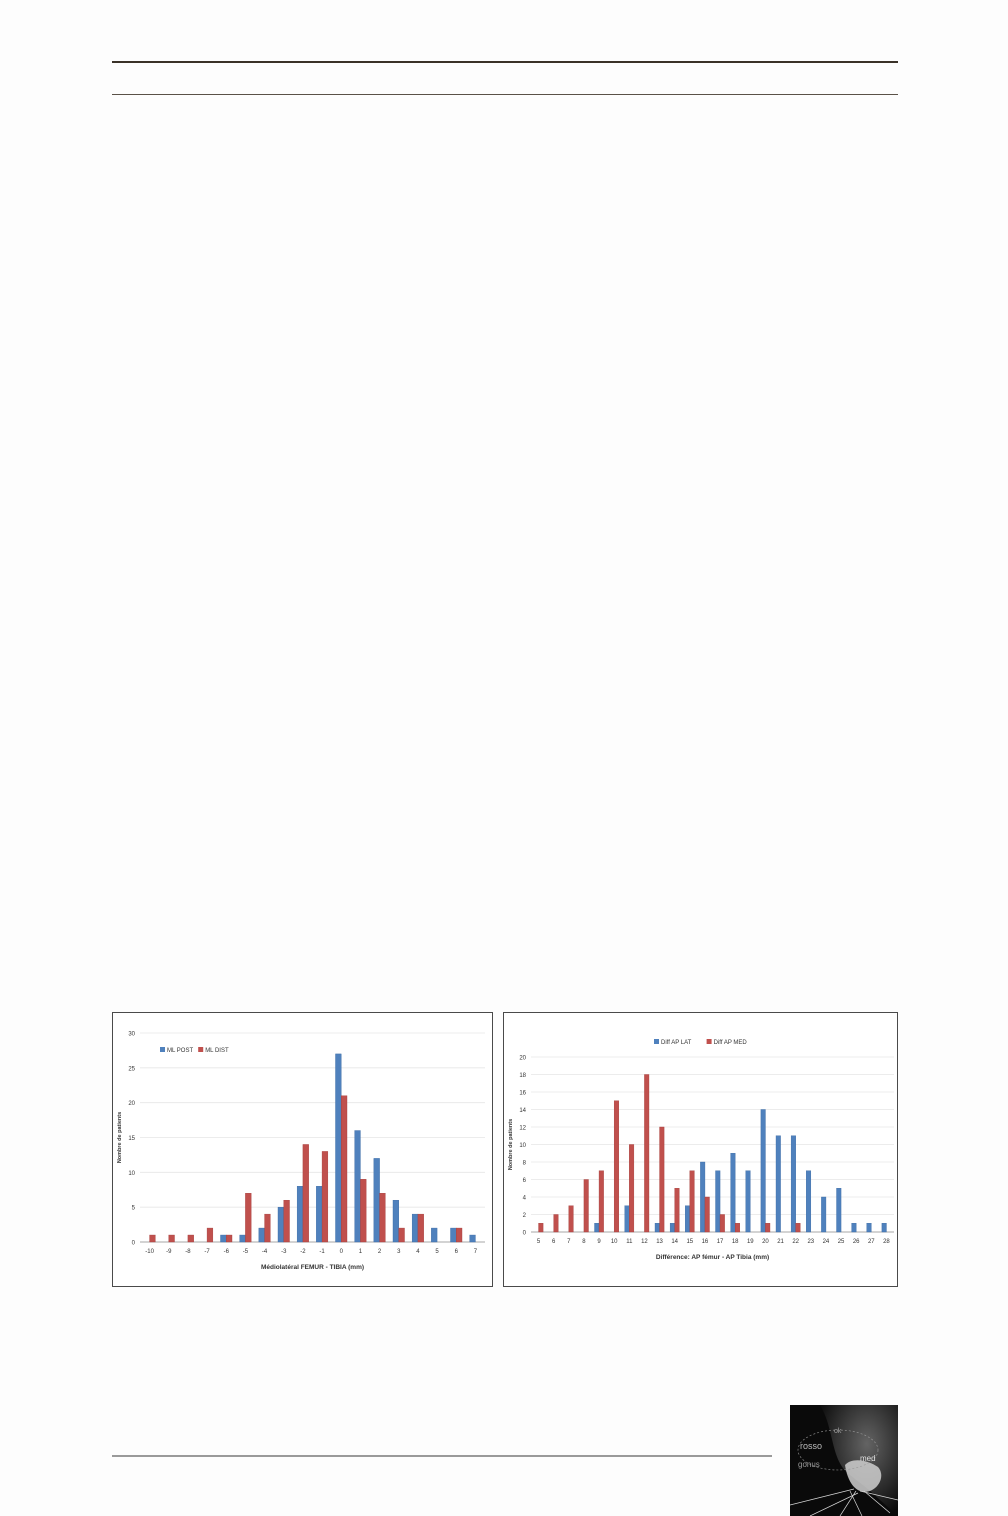  Describe the element at coordinates (886, 1242) in the screenshot. I see `chart2-x-tick-label: 28` at that location.